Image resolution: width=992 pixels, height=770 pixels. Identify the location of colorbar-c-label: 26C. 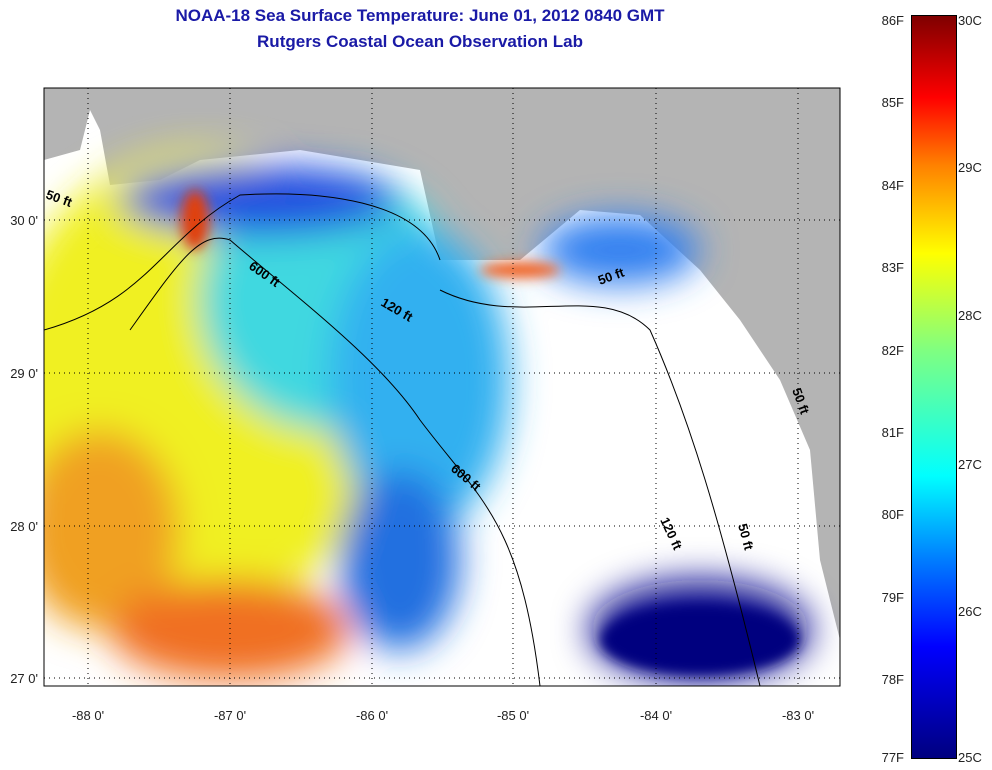
(970, 611).